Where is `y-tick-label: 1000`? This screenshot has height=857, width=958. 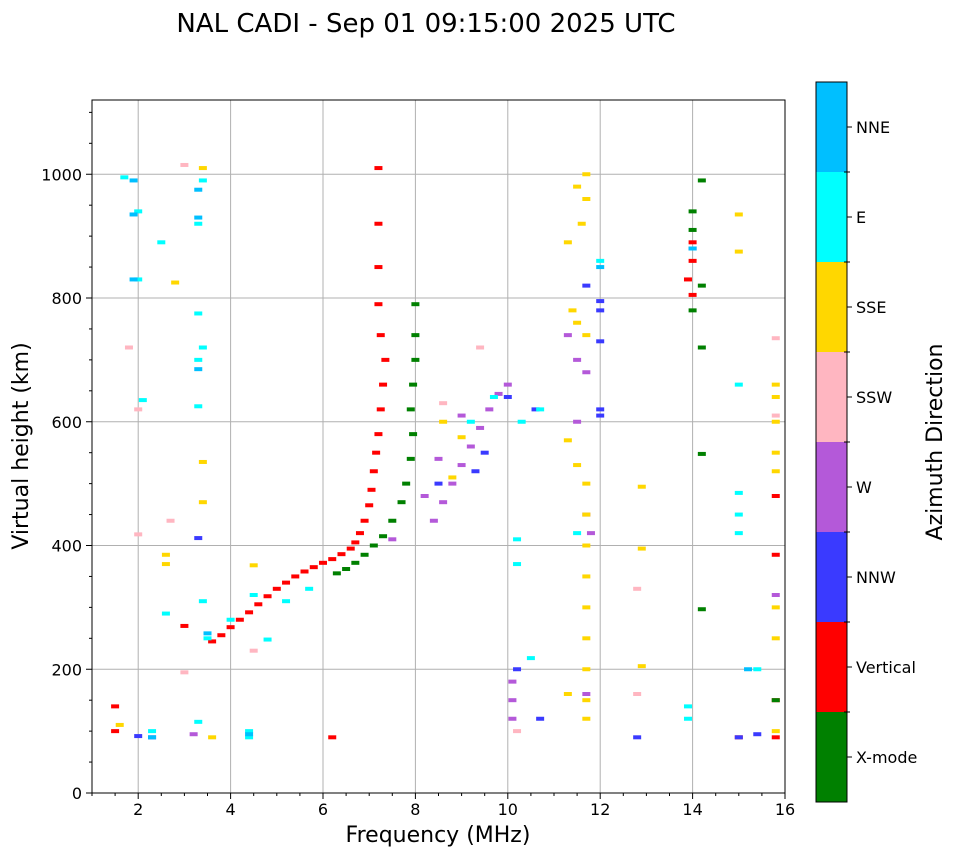 y-tick-label: 1000 is located at coordinates (61, 174).